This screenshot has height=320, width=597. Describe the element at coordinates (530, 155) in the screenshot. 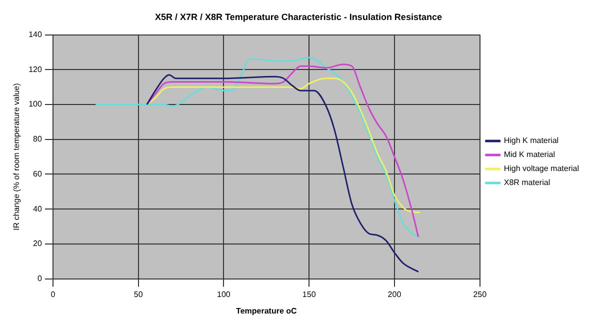

I see `legend-label: Mid K material` at that location.